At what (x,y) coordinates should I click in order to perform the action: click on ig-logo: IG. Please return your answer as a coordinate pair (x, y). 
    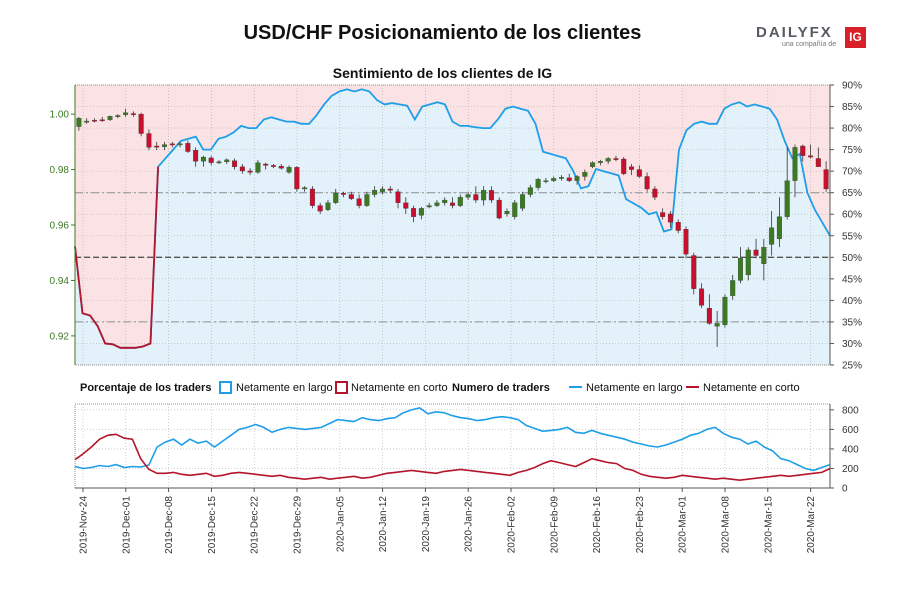
    Looking at the image, I should click on (855, 37).